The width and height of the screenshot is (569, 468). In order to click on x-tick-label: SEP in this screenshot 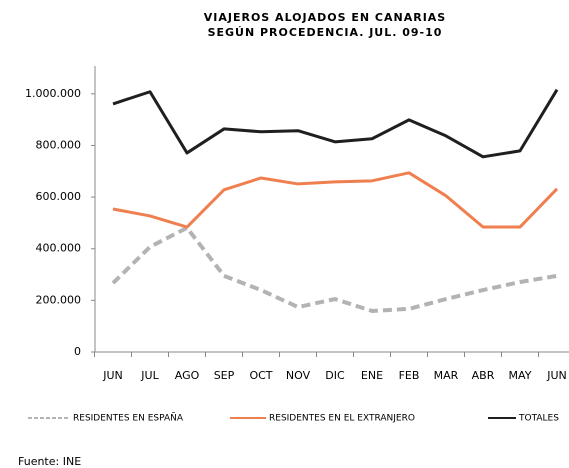, I will do `click(224, 375)`.